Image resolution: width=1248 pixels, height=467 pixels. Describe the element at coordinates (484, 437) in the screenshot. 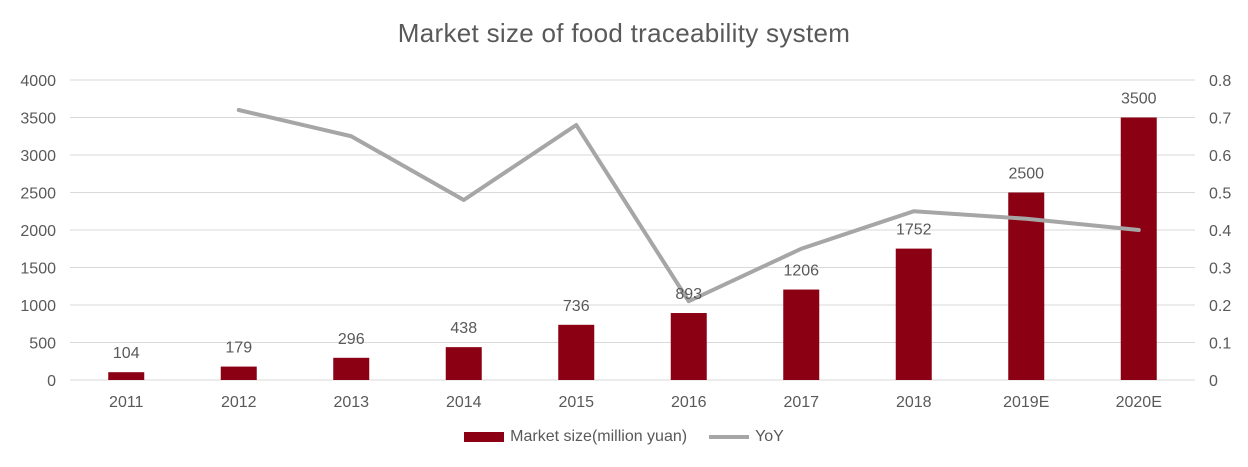

I see `legend-swatch-bar` at that location.